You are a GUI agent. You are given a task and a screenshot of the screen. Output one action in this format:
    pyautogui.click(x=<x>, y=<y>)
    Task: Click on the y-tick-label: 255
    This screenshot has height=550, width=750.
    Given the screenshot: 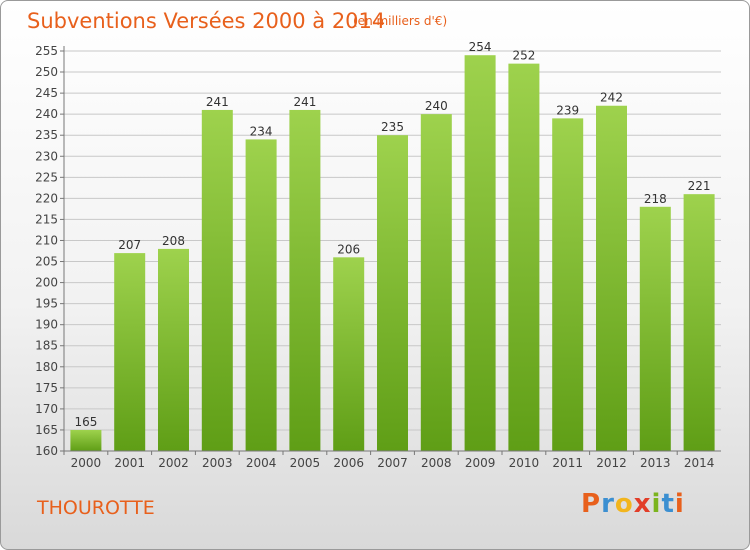 What is the action you would take?
    pyautogui.click(x=46, y=51)
    